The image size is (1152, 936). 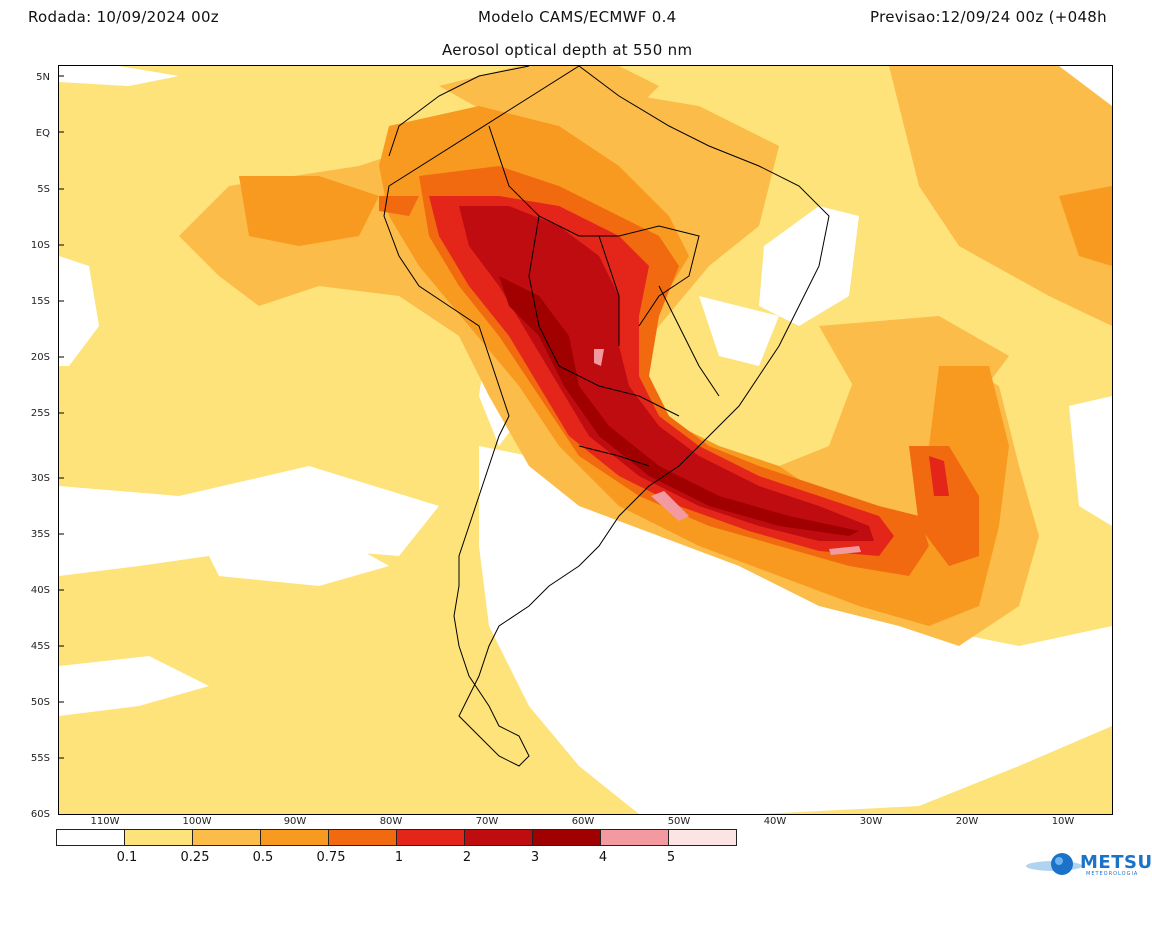 I want to click on lon-label: 40W, so click(x=775, y=821).